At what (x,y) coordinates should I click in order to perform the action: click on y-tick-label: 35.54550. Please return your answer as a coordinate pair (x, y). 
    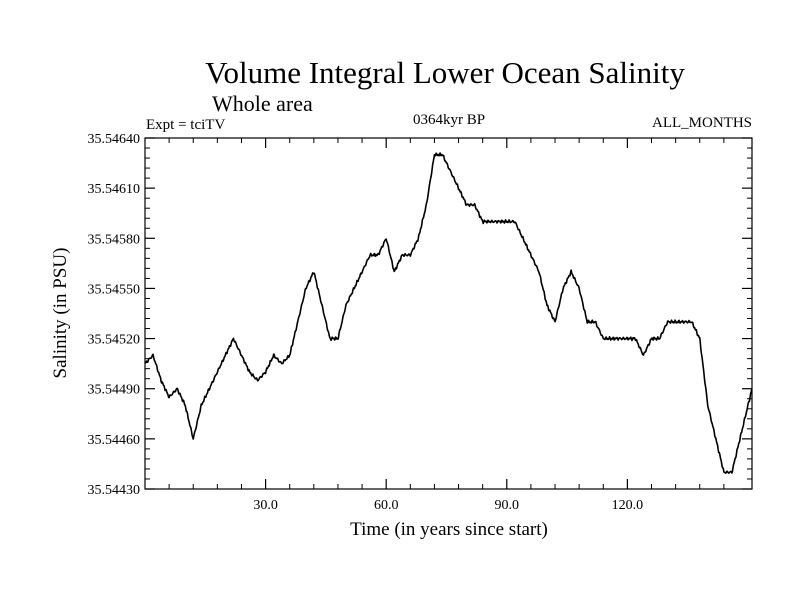
    Looking at the image, I should click on (114, 289).